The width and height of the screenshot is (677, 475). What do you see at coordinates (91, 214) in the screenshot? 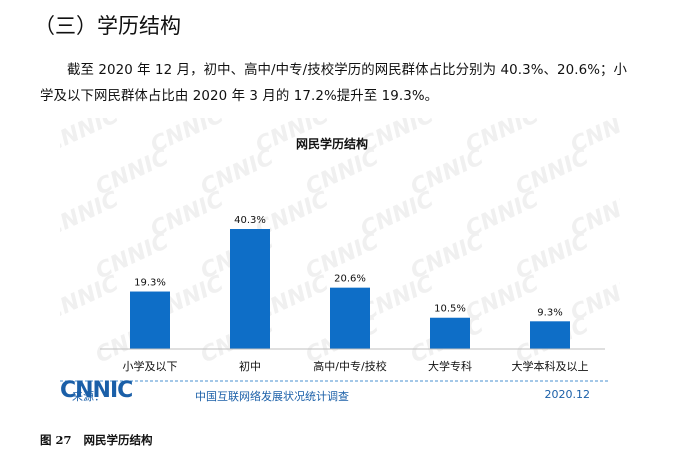
I see `watermark-12: CNNIC` at bounding box center [91, 214].